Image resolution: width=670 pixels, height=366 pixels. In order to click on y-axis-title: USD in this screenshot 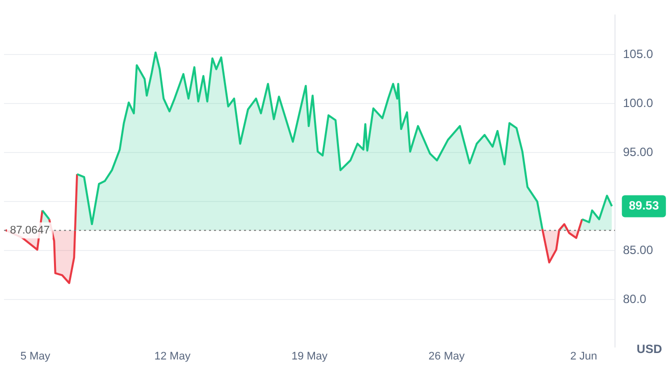, I will do `click(649, 349)`.